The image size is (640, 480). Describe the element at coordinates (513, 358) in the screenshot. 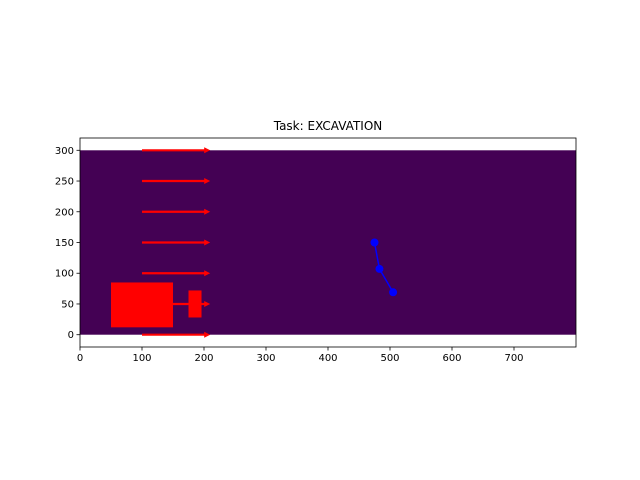

I see `x-tick-label: 700` at that location.